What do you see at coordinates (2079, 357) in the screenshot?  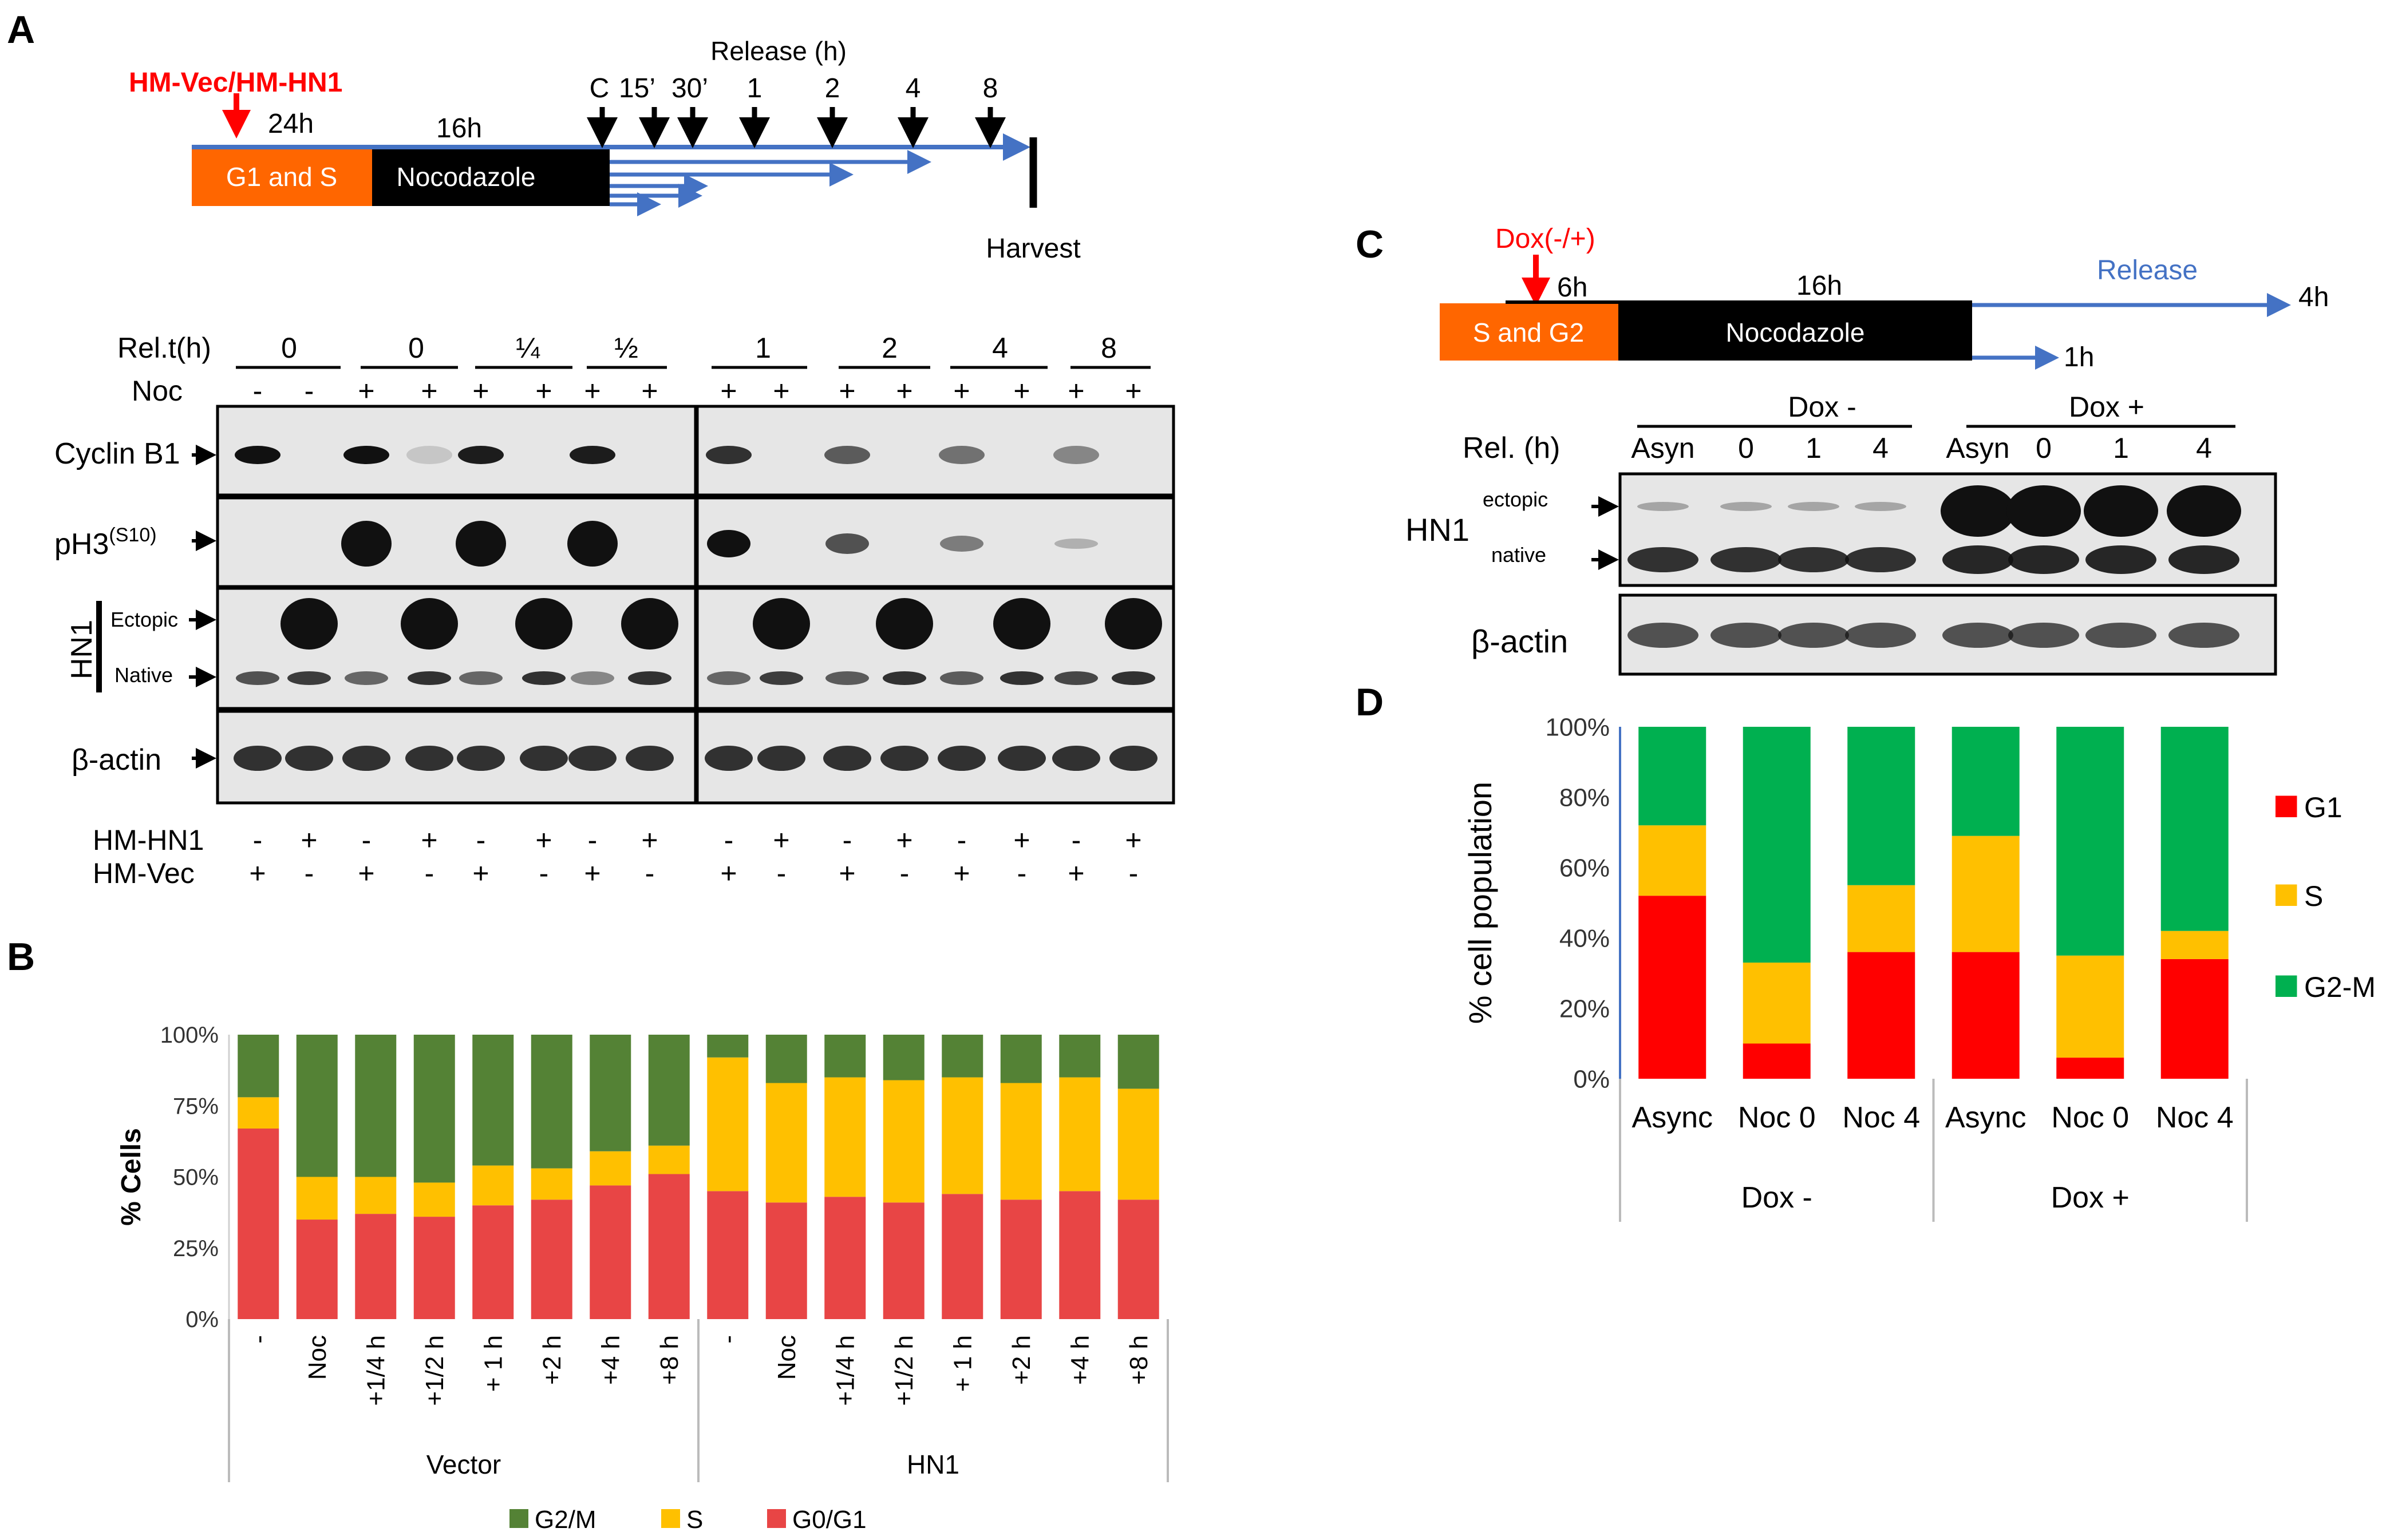 I see `time-1h: 1h` at bounding box center [2079, 357].